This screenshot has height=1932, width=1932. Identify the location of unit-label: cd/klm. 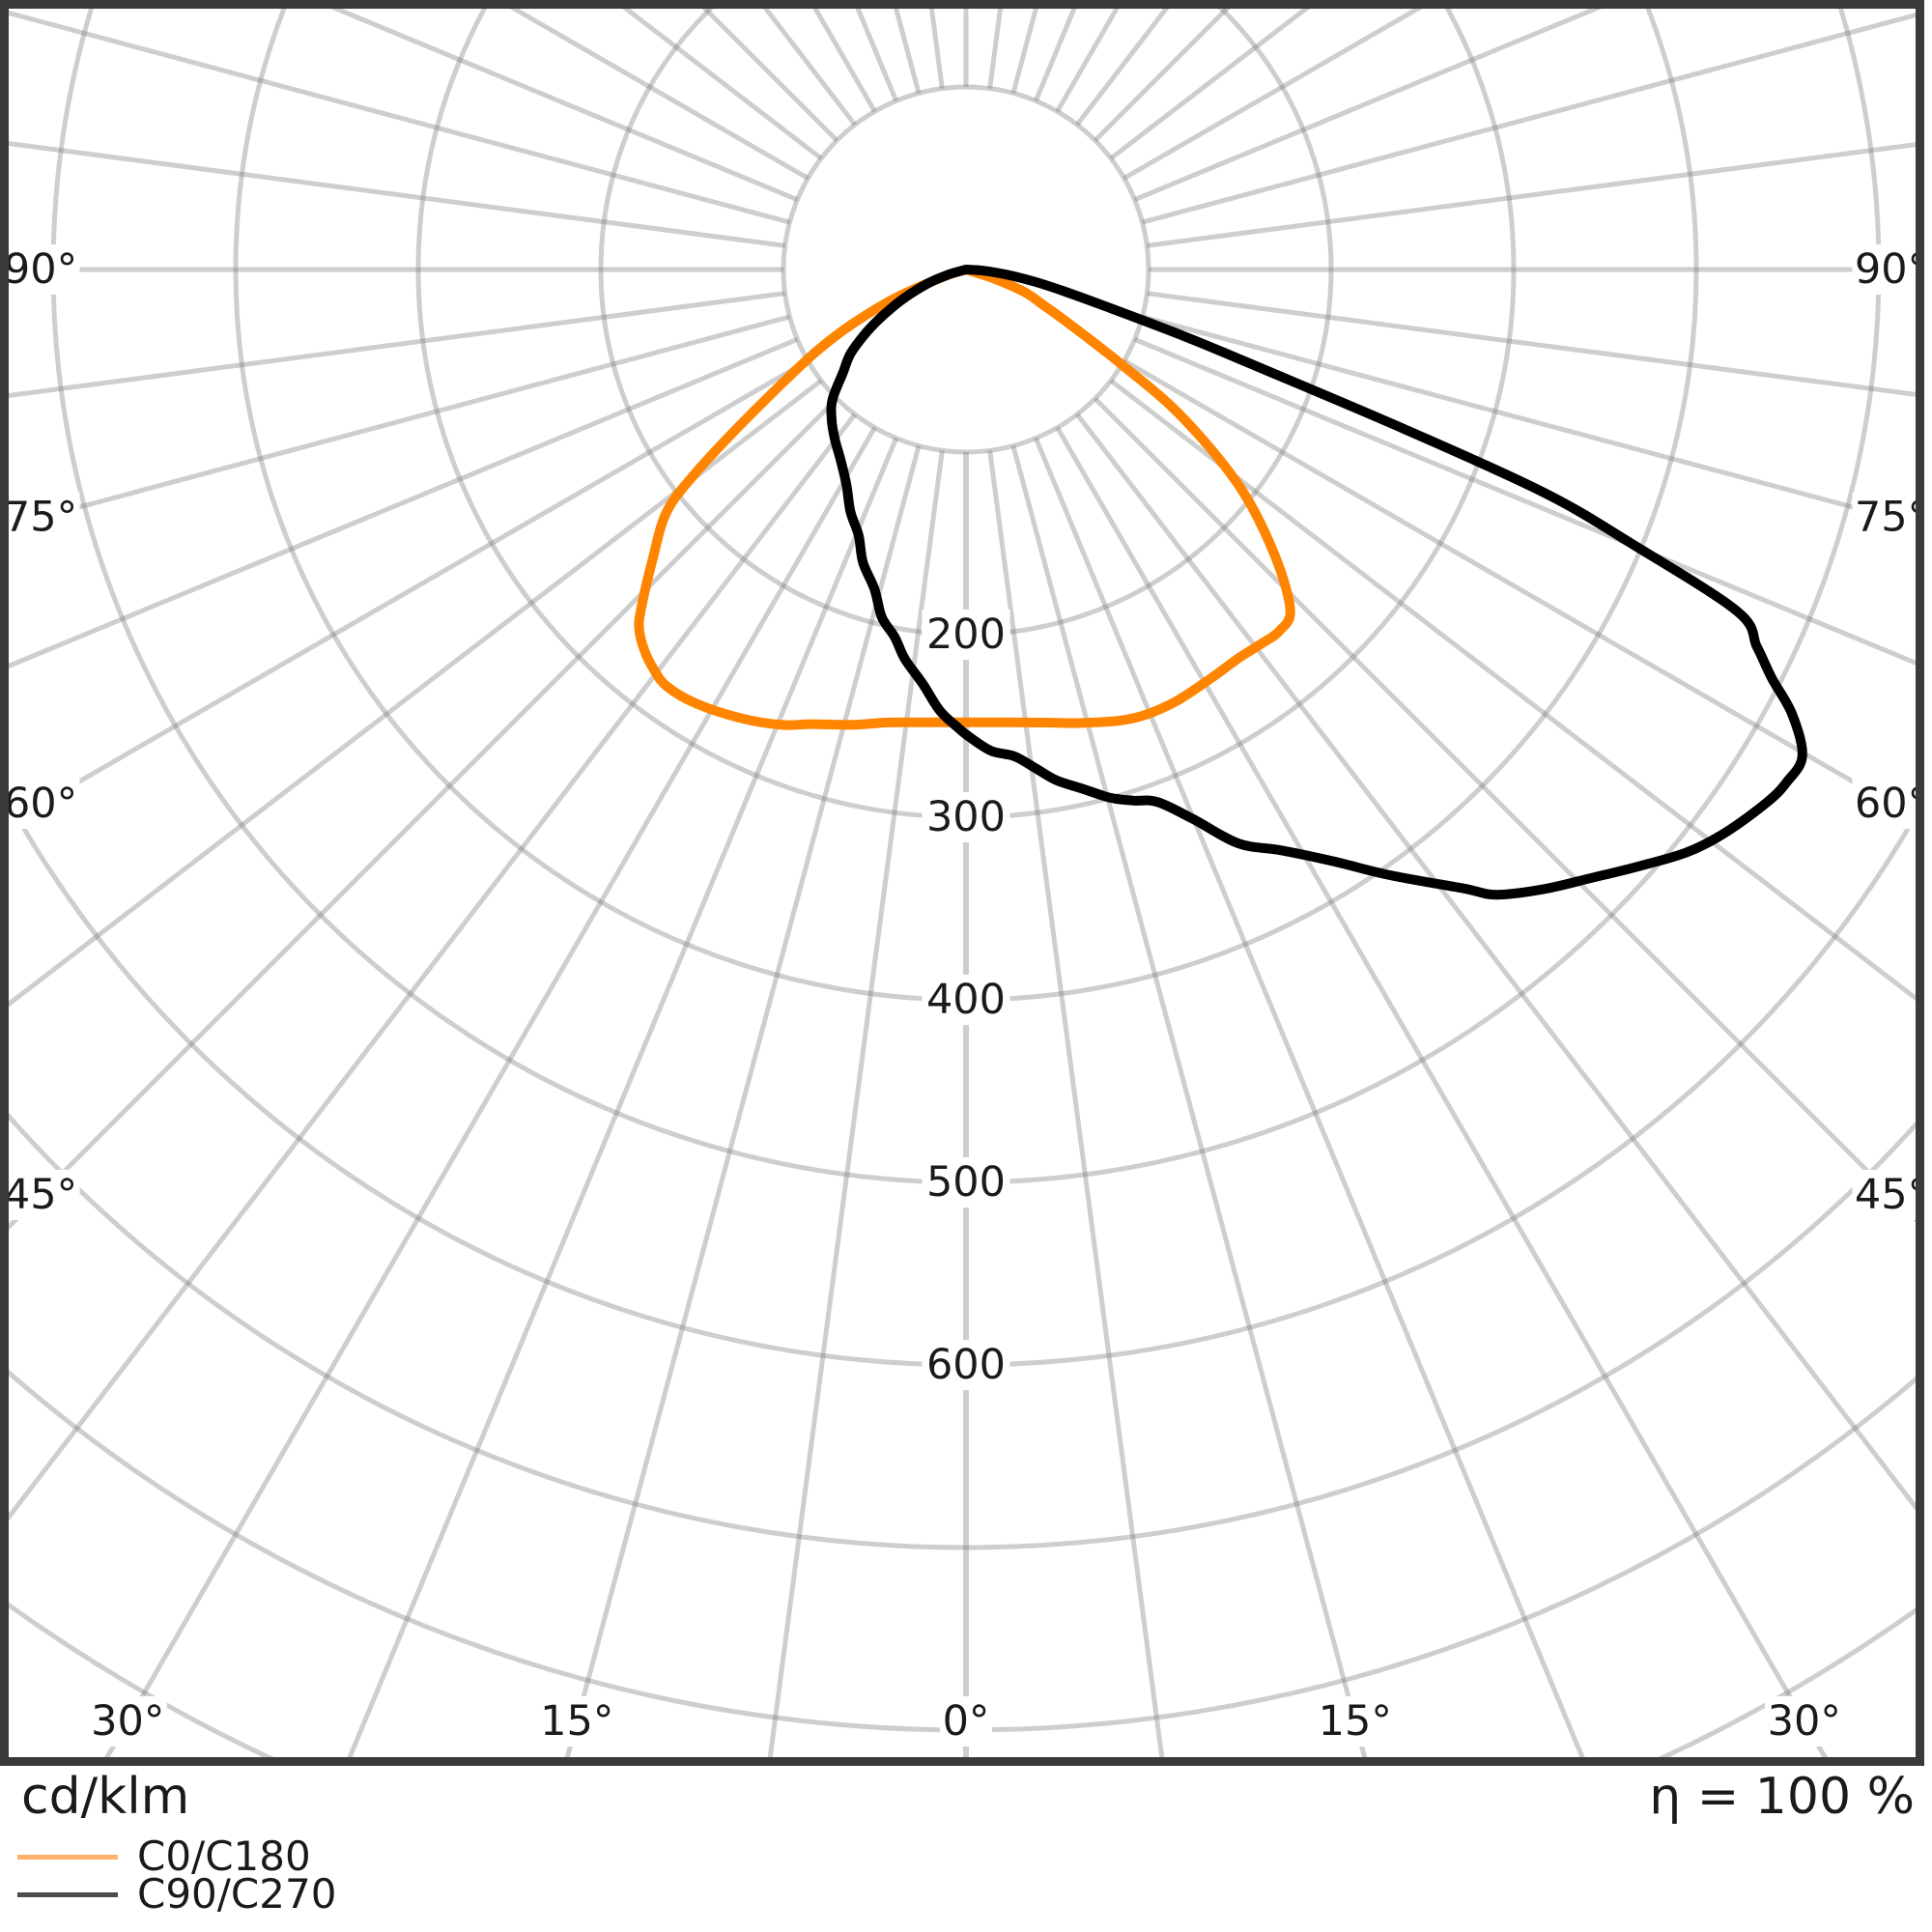
(105, 1797).